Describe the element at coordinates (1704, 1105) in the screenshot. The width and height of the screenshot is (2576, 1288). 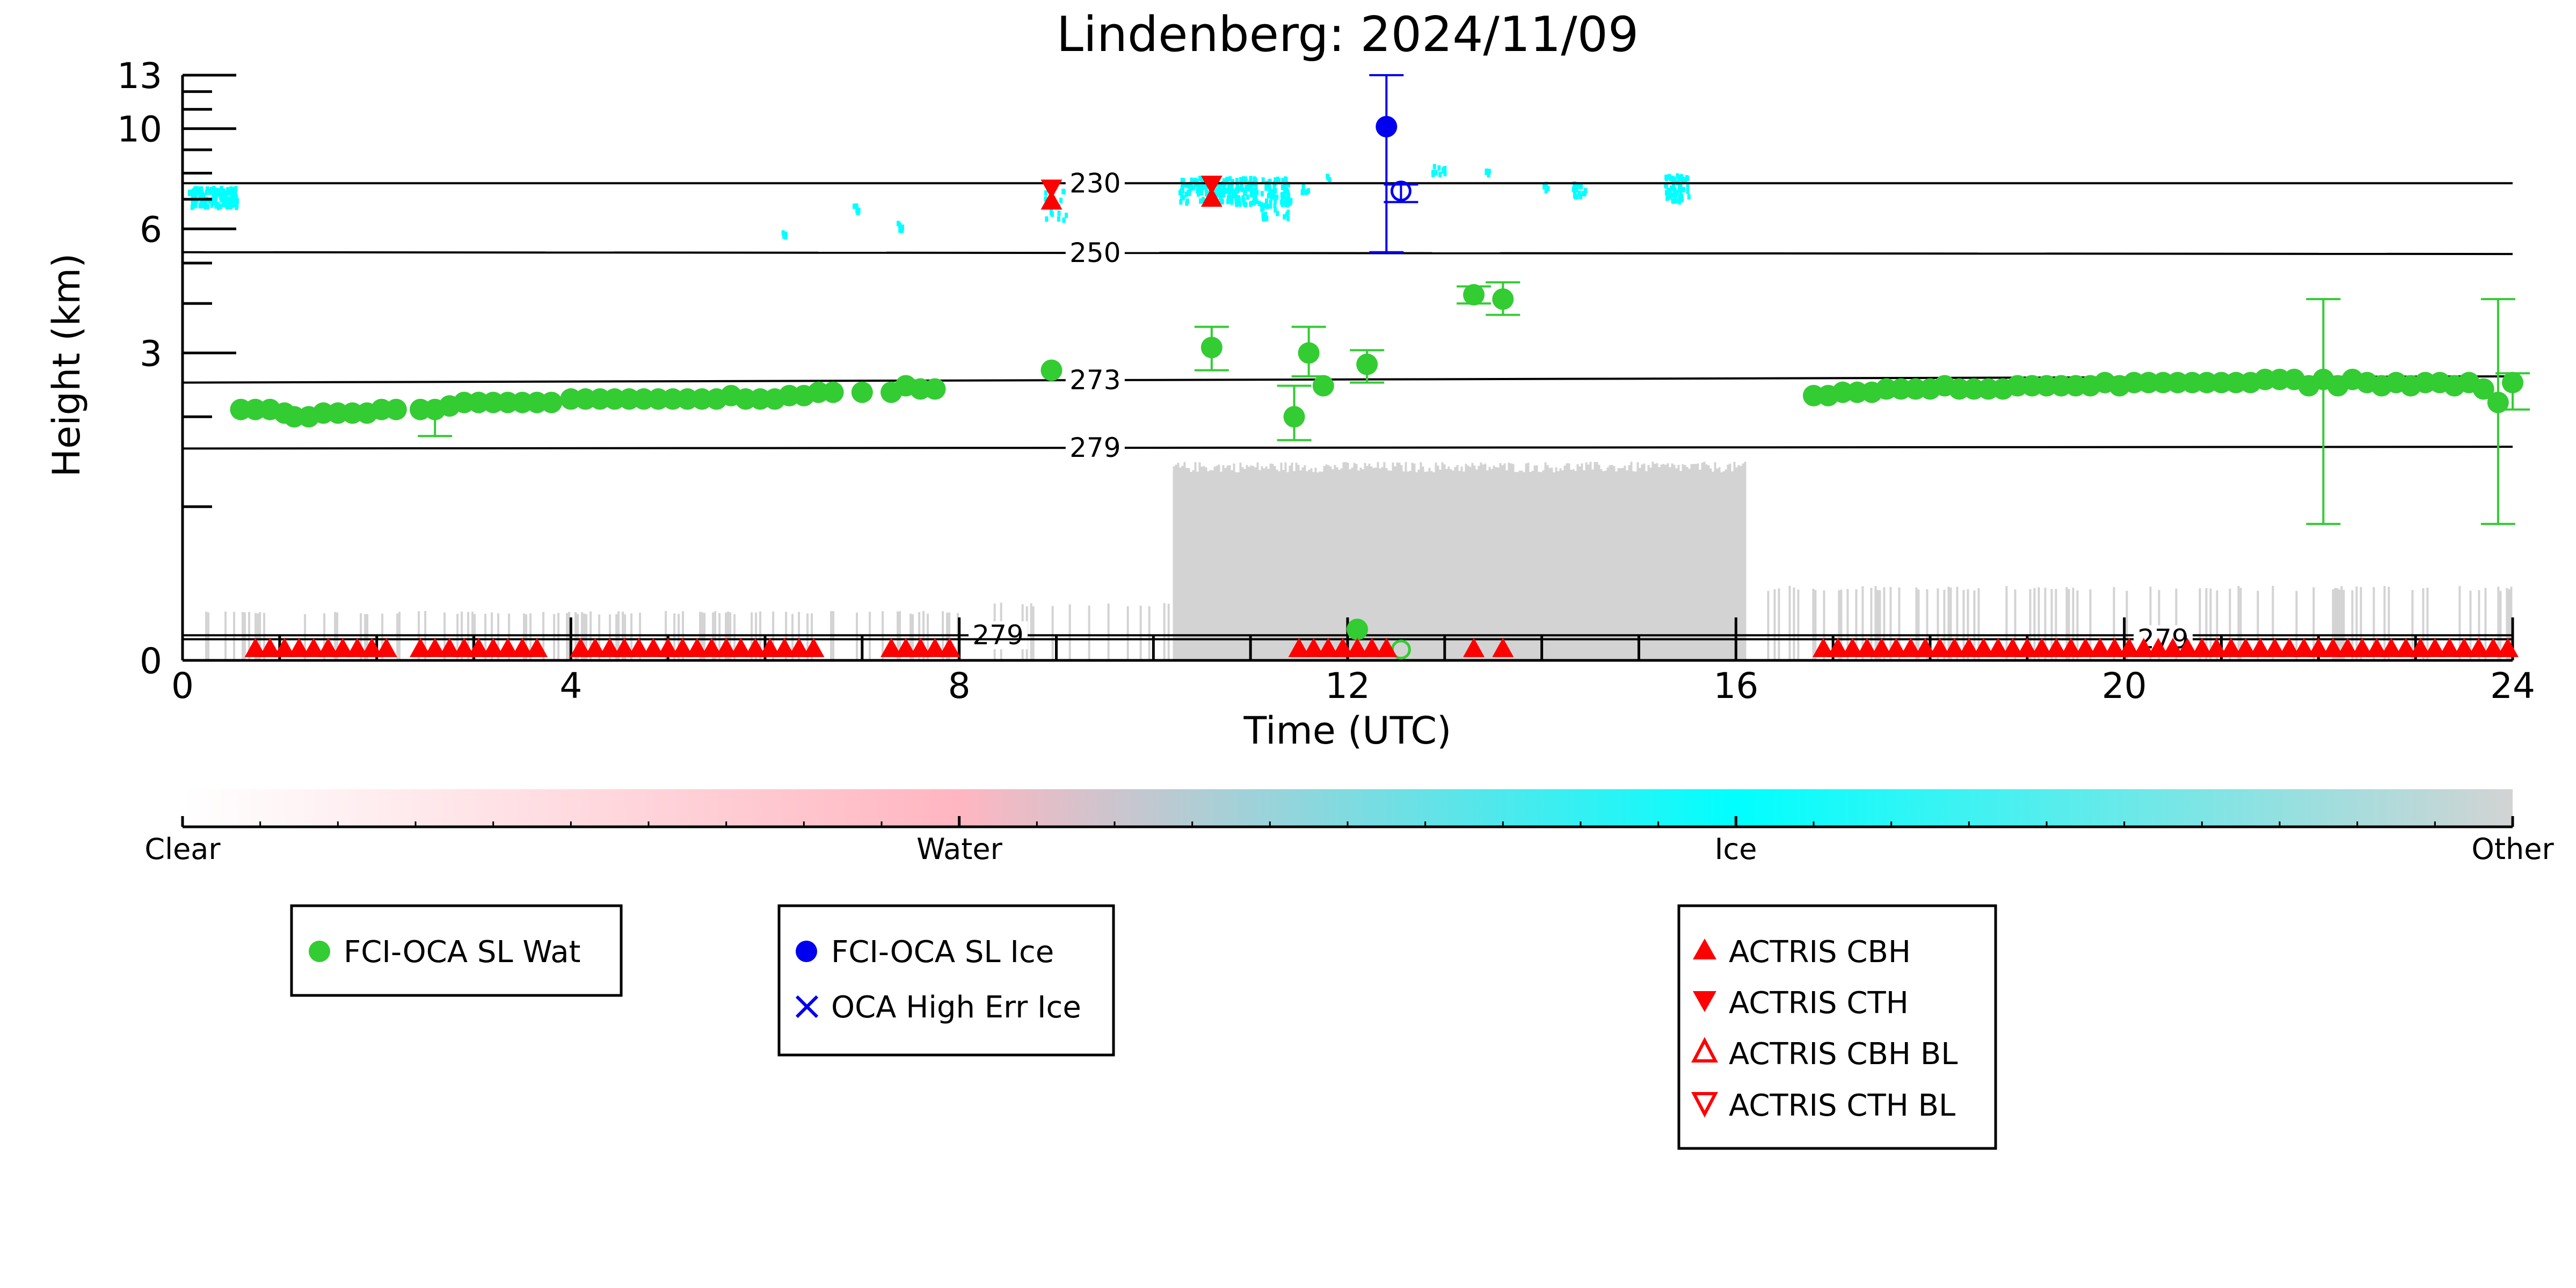
I see `legend-marker-triangle-down-open` at that location.